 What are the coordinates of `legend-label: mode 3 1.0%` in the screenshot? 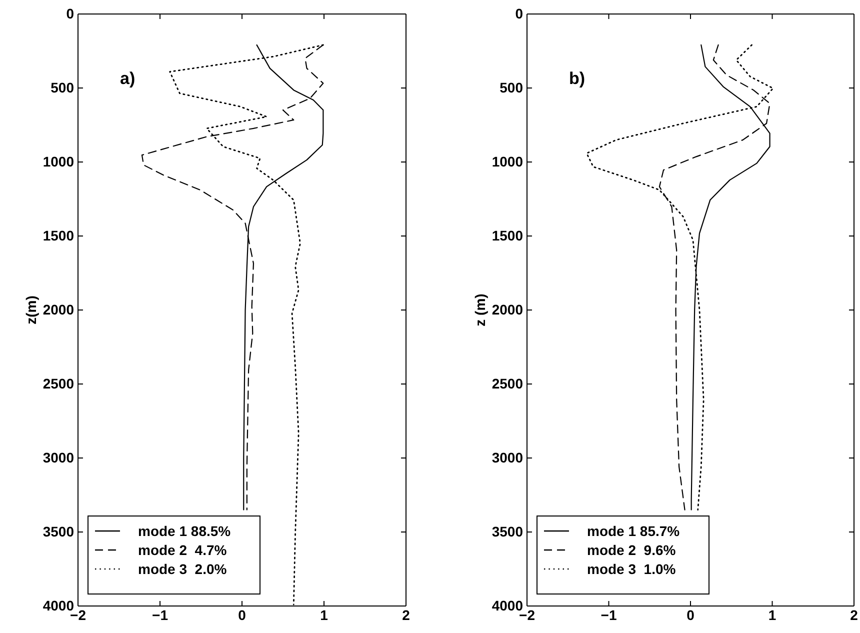 It's located at (631, 569).